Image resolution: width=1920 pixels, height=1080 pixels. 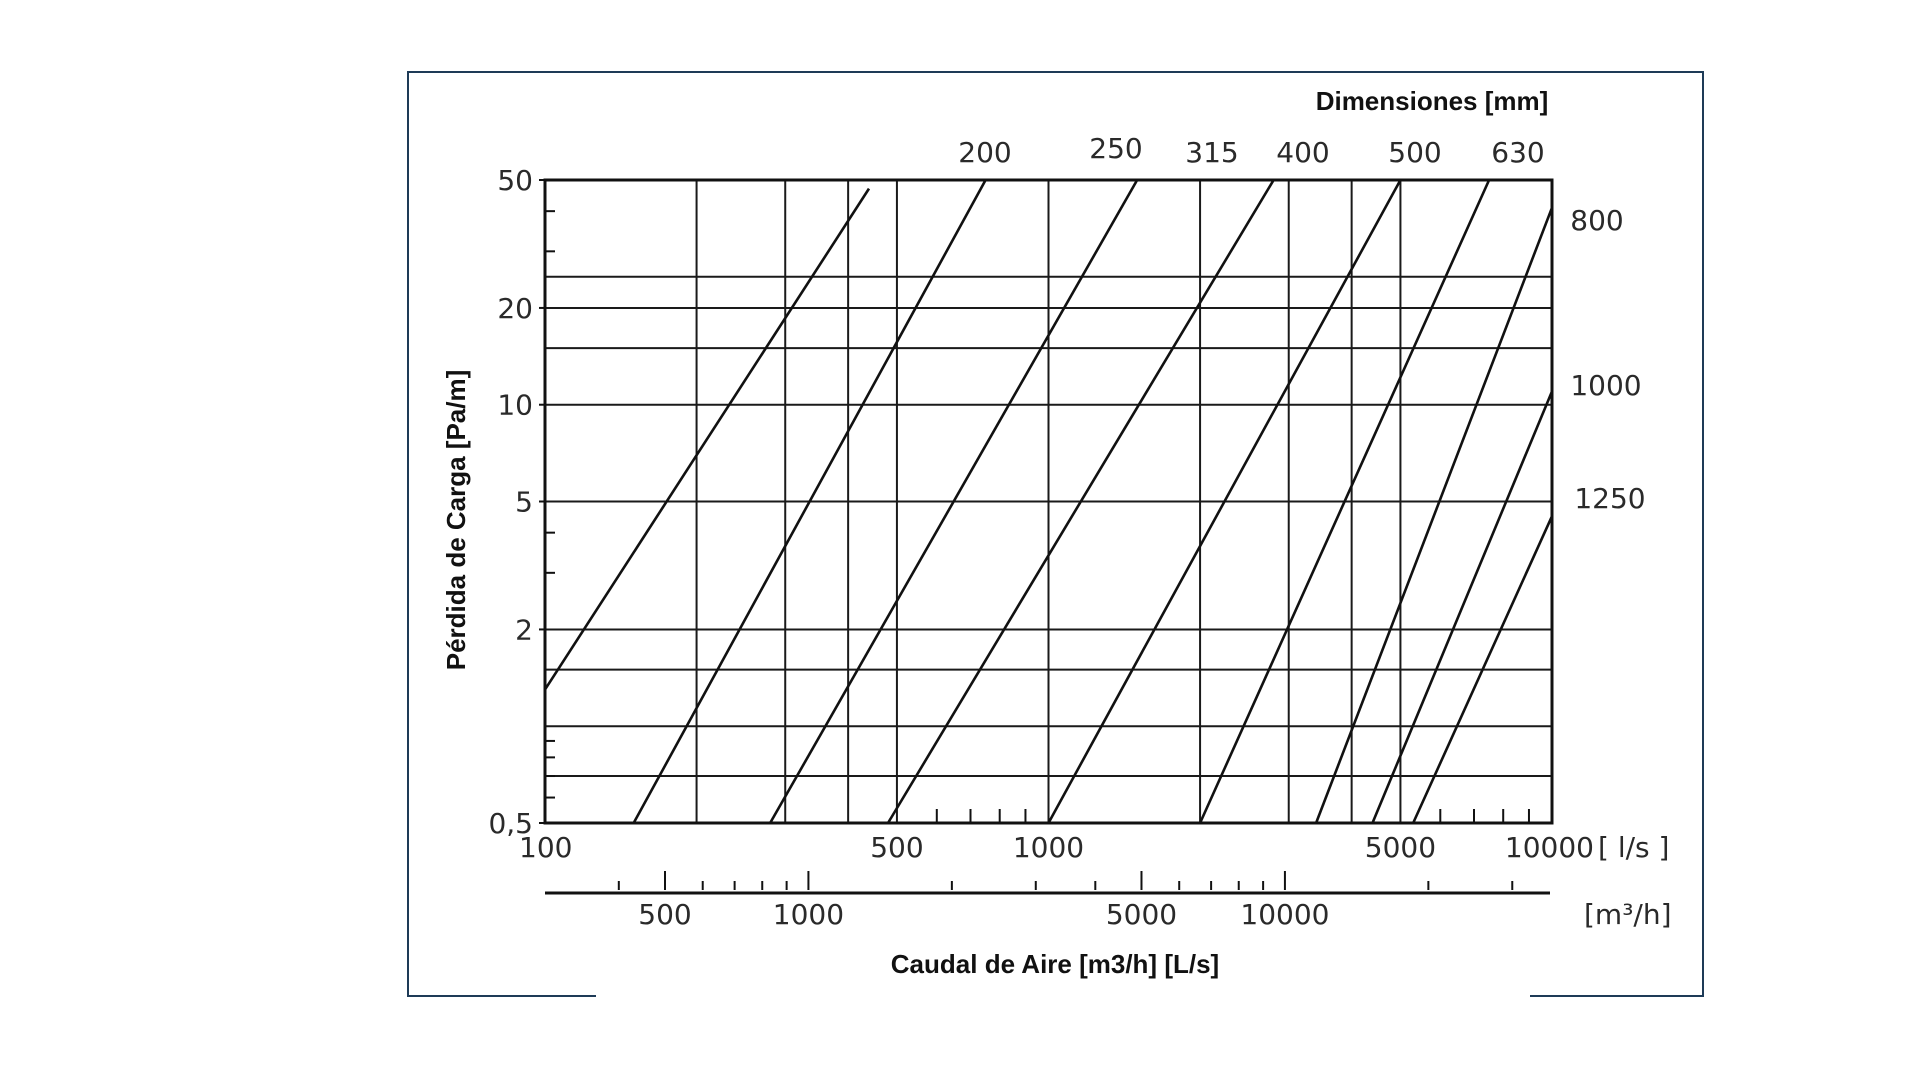 I want to click on y-tick-label: 10, so click(x=515, y=405).